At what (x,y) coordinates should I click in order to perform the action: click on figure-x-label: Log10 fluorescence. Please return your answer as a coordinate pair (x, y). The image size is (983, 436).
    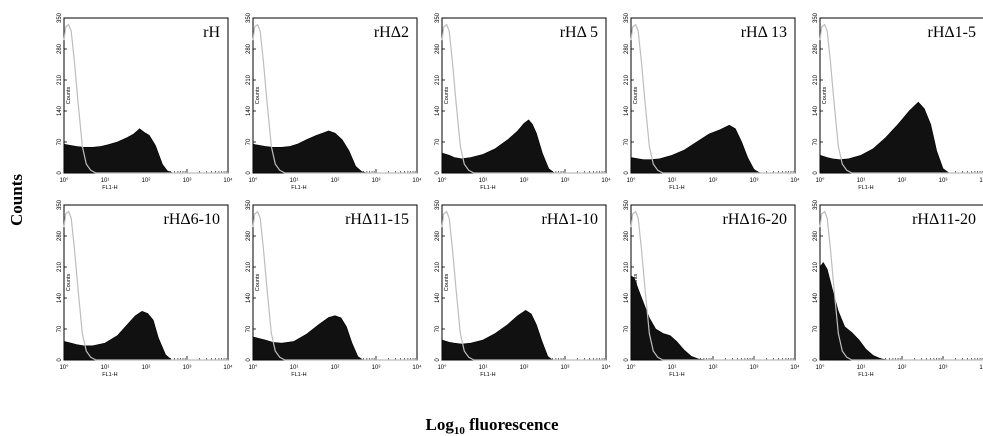
    Looking at the image, I should click on (492, 425).